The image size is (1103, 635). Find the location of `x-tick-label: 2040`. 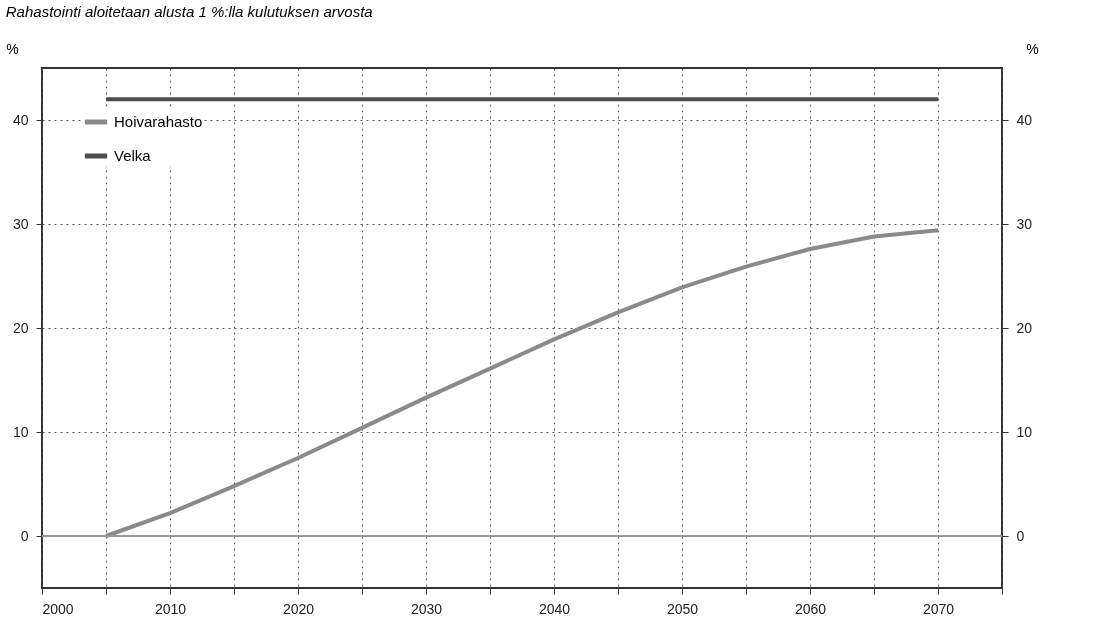

x-tick-label: 2040 is located at coordinates (554, 608).